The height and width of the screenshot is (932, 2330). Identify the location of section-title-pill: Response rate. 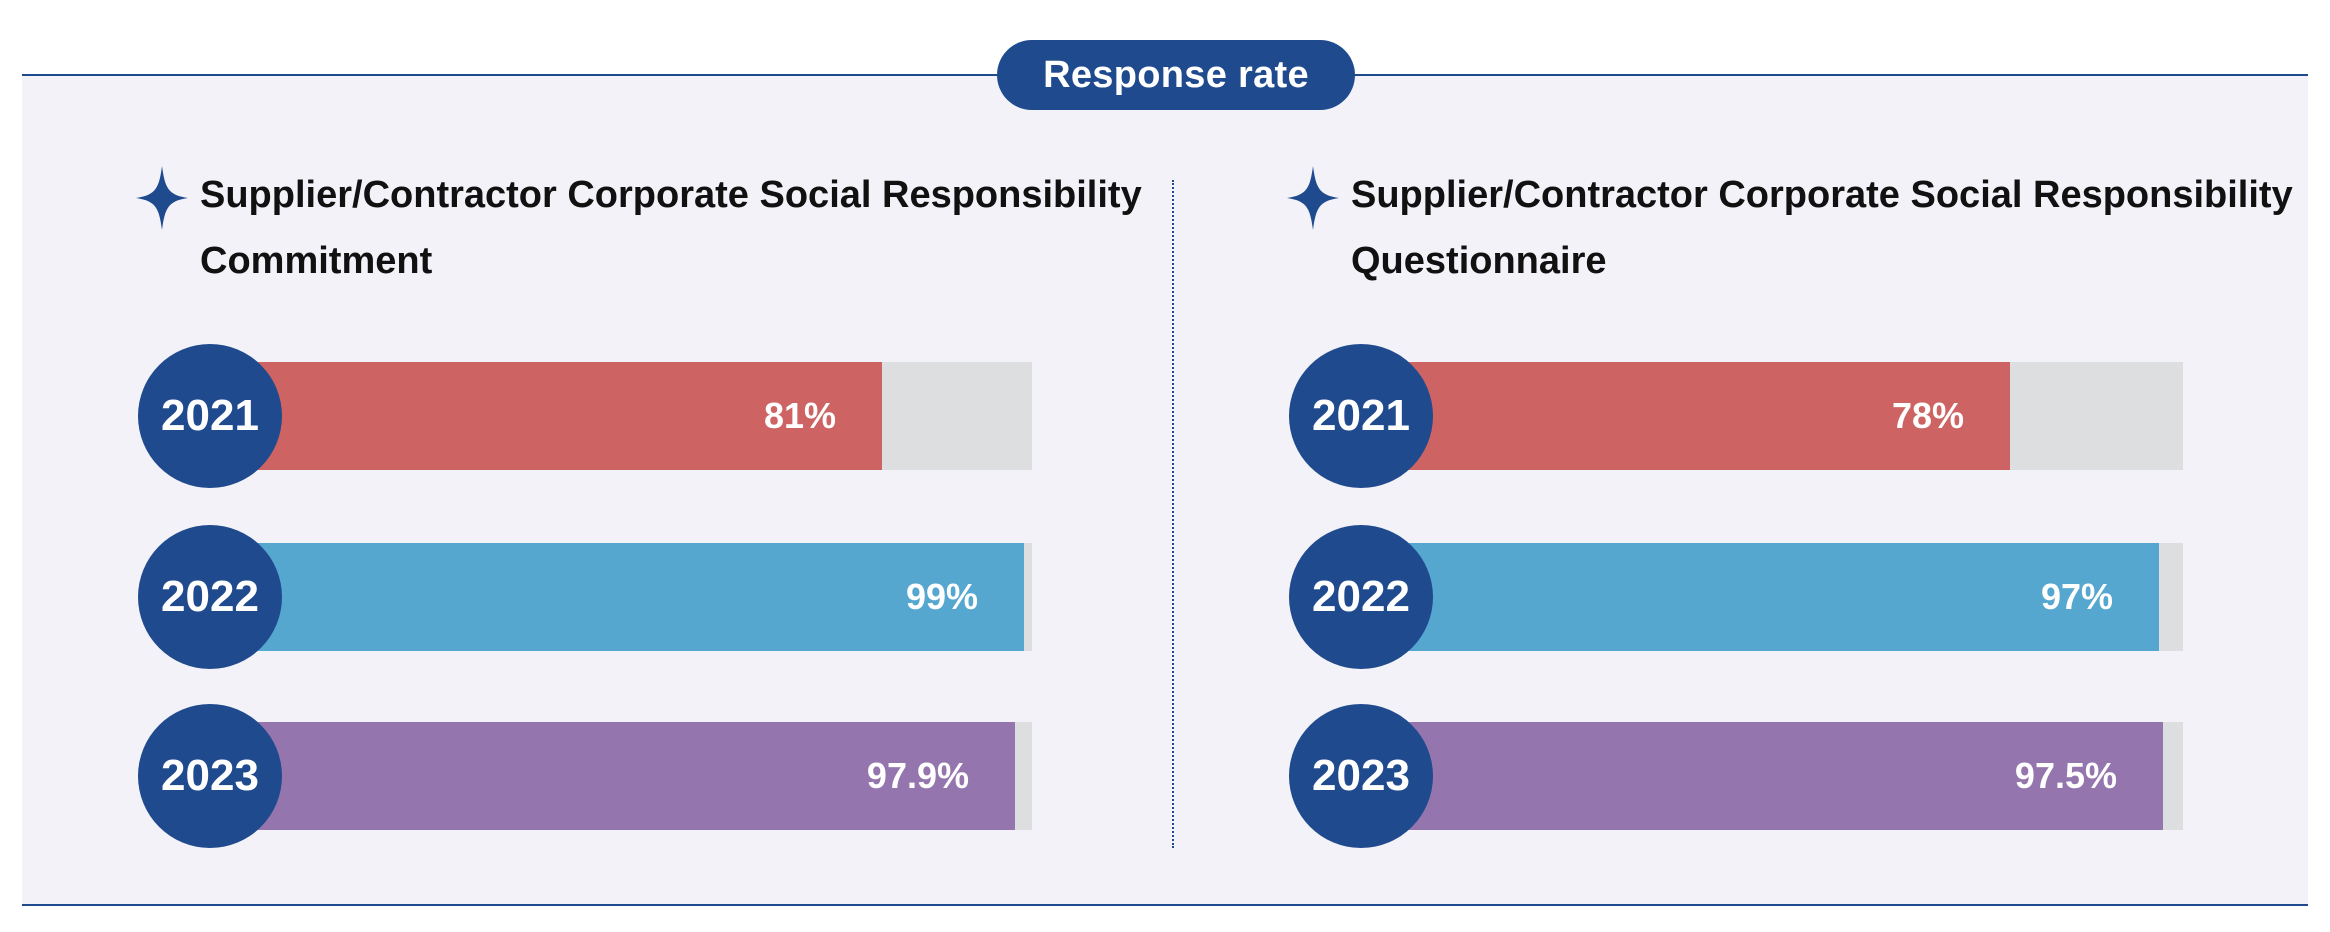
(1176, 75).